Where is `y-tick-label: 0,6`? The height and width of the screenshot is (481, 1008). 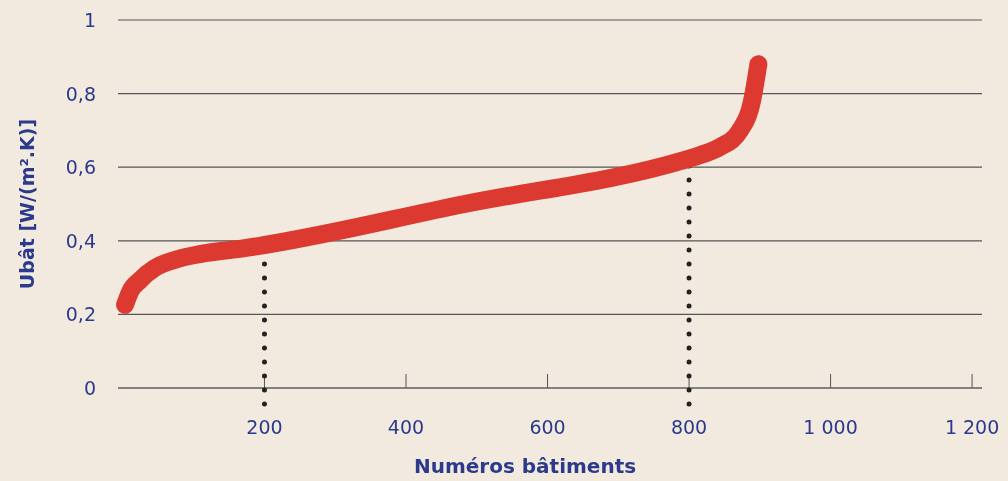 y-tick-label: 0,6 is located at coordinates (80, 167).